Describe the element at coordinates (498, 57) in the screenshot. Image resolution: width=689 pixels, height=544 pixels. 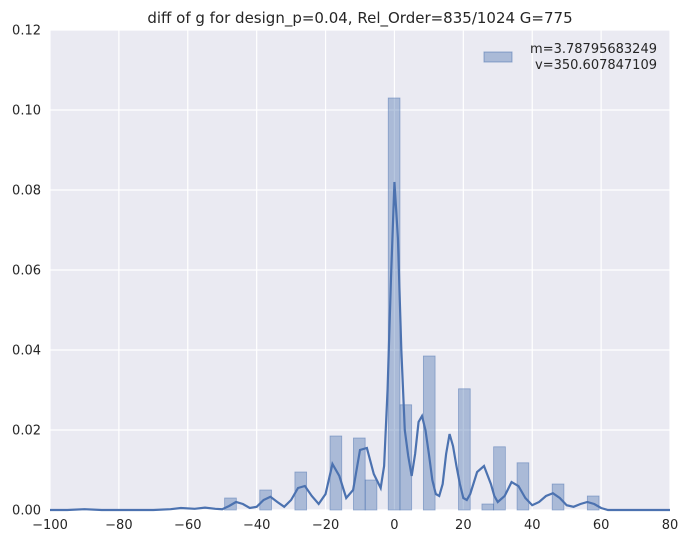
I see `legend-swatch` at that location.